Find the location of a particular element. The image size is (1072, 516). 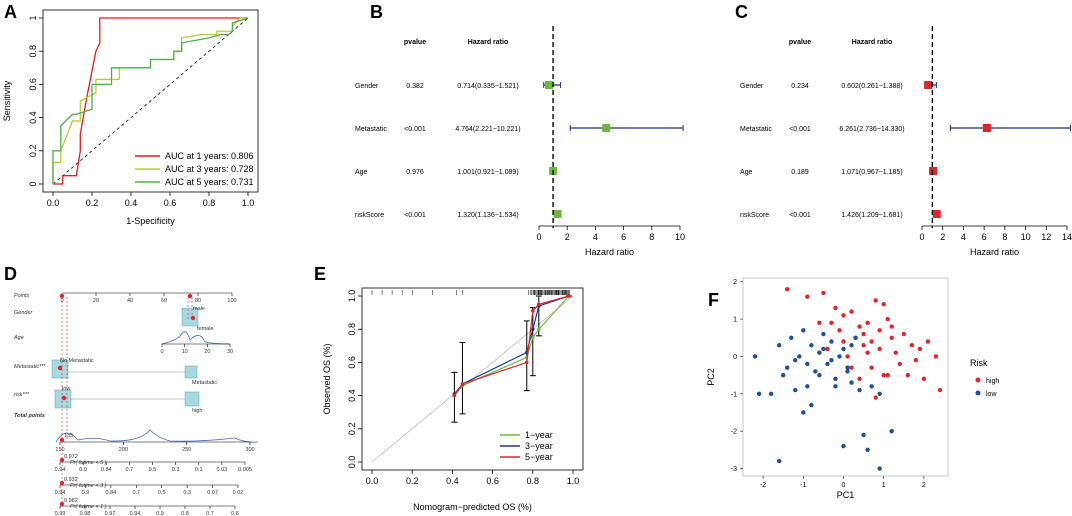

x-tick-label: 0.2 is located at coordinates (92, 203).